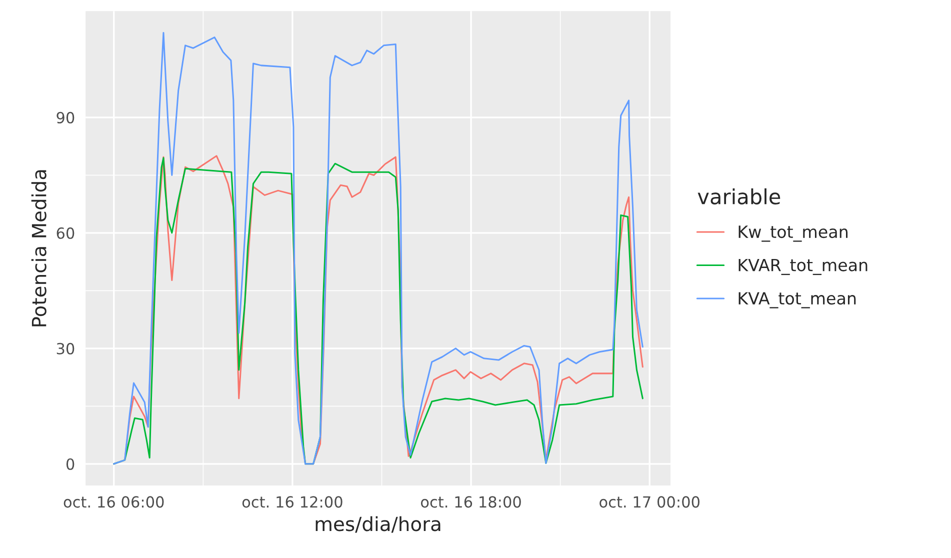  I want to click on x-axis-title: mes/dia/hora, so click(378, 524).